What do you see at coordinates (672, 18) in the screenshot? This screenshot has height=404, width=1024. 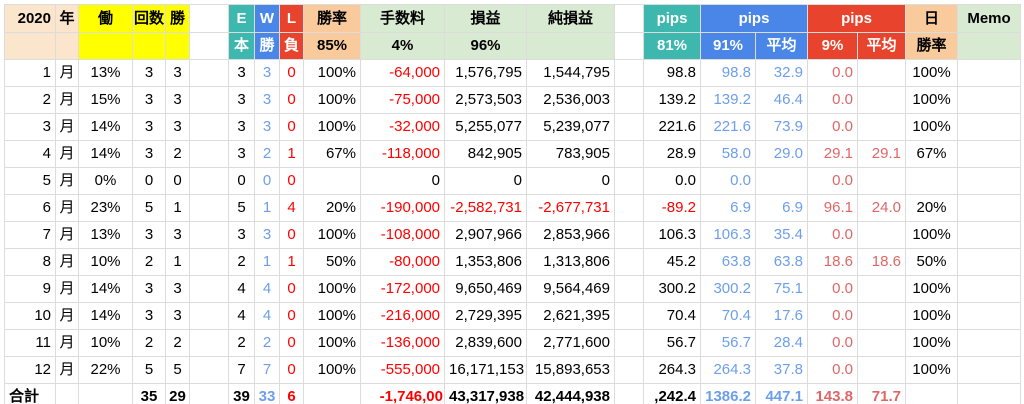 I see `header-pips-total: pips` at bounding box center [672, 18].